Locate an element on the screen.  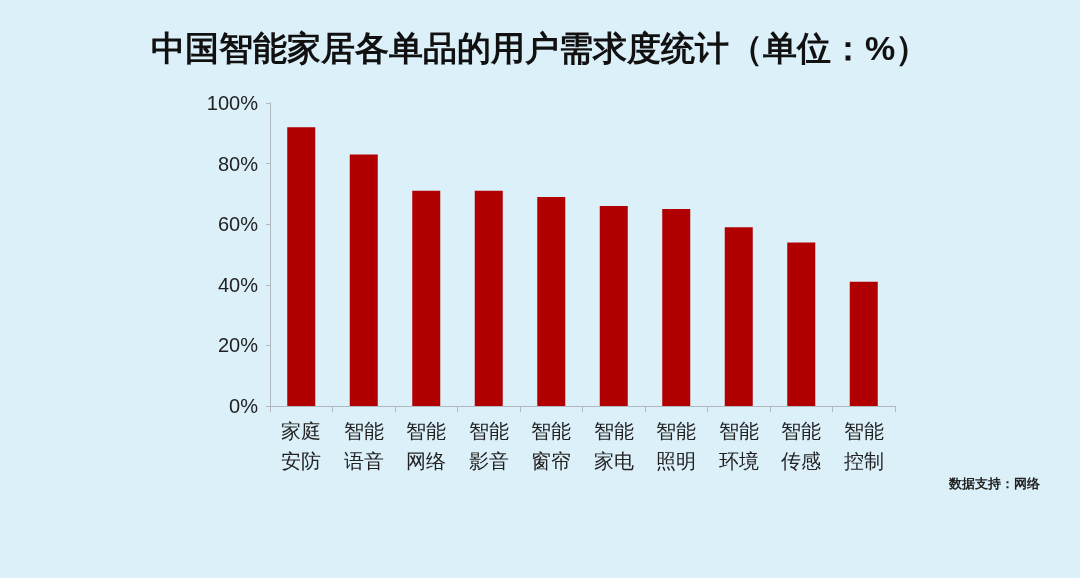
x-tick-label: 智能控制 is located at coordinates (863, 446).